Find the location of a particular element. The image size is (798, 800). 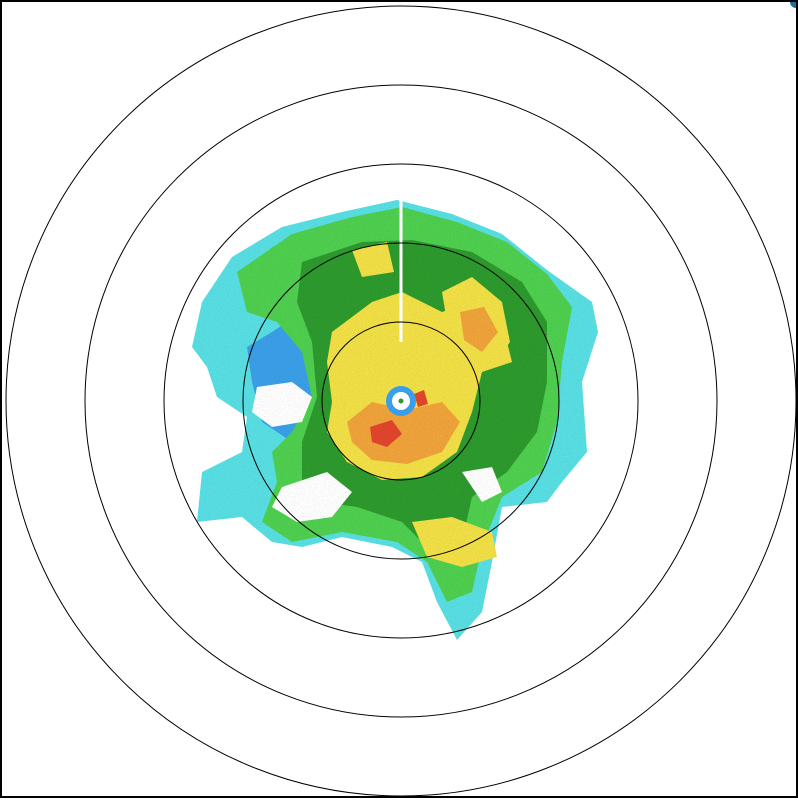

echo-red-east is located at coordinates (421, 398).